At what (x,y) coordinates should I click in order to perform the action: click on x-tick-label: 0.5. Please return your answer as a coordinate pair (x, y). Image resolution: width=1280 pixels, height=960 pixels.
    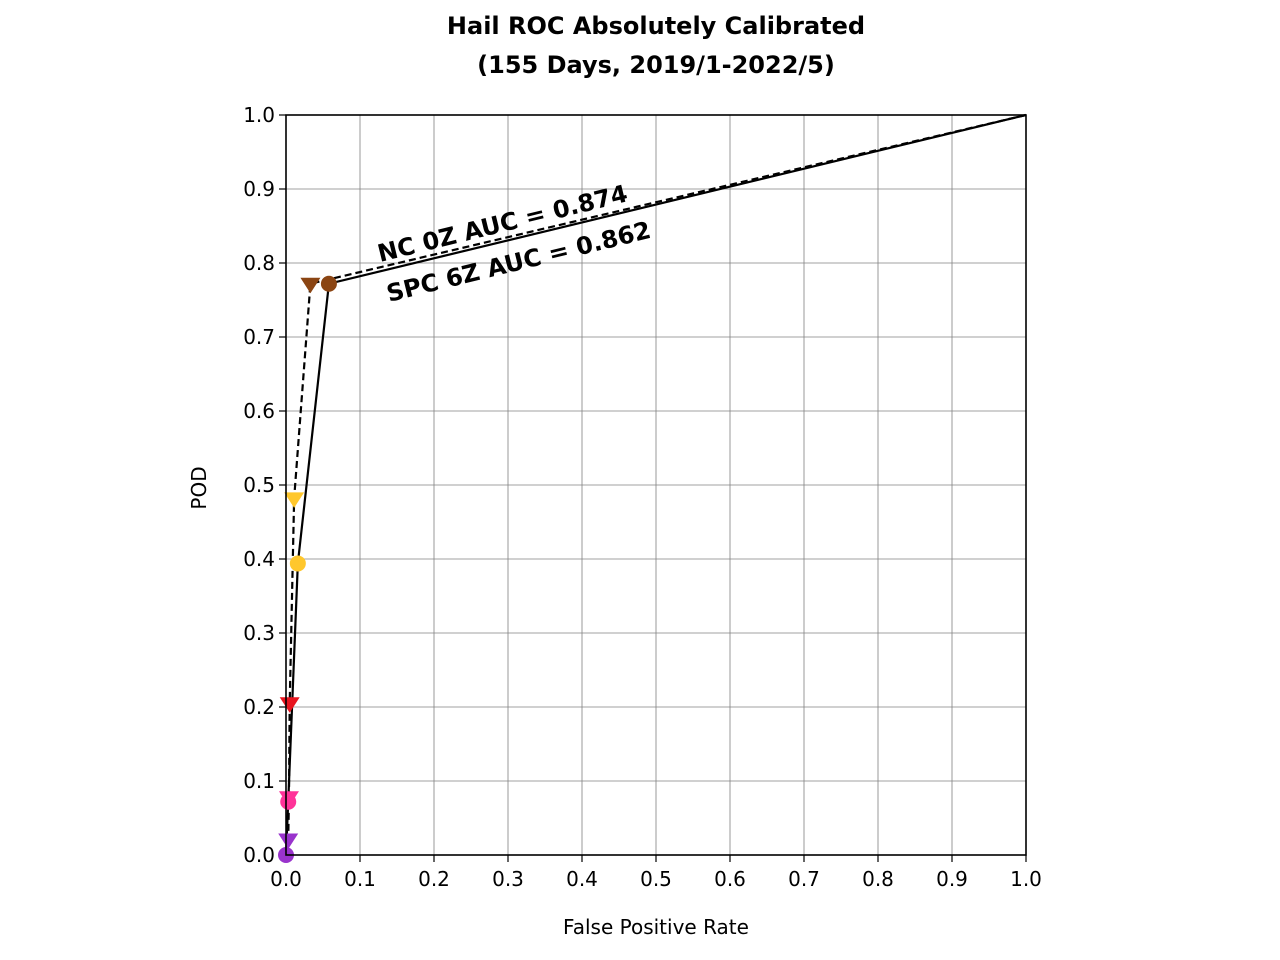
    Looking at the image, I should click on (656, 879).